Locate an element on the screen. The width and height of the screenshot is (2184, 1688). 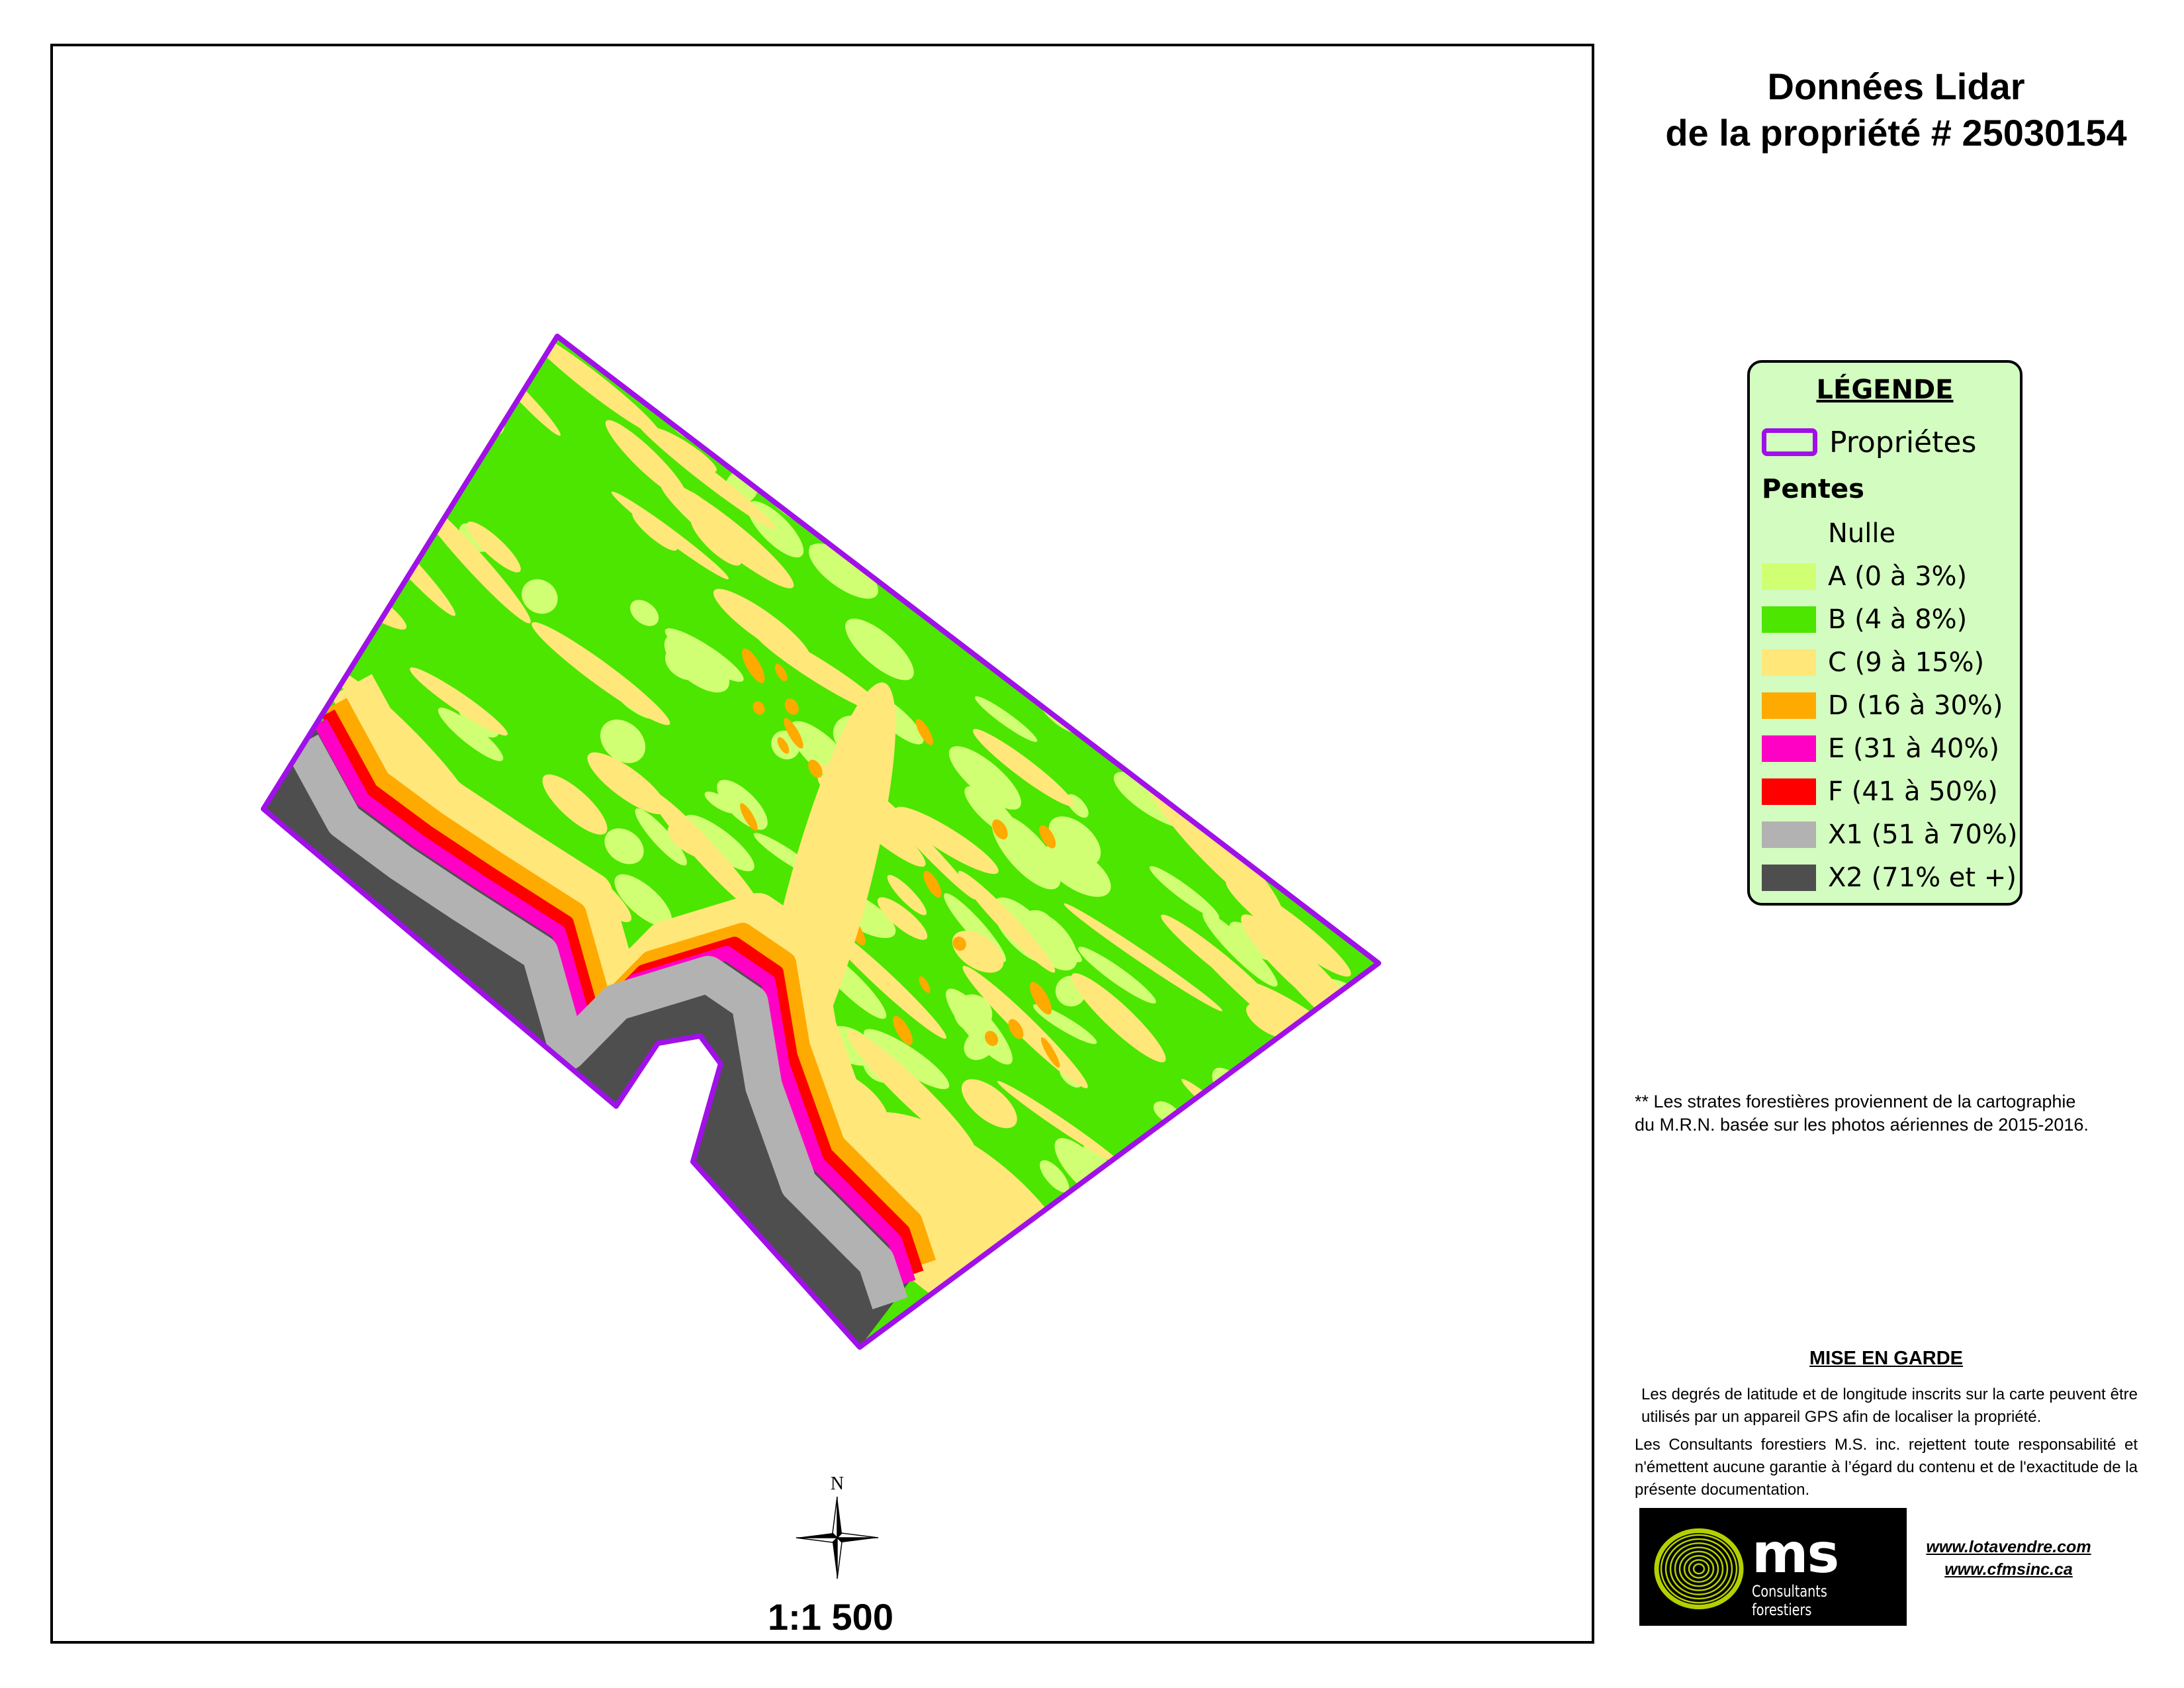
slope-band is located at coordinates (646, 963).